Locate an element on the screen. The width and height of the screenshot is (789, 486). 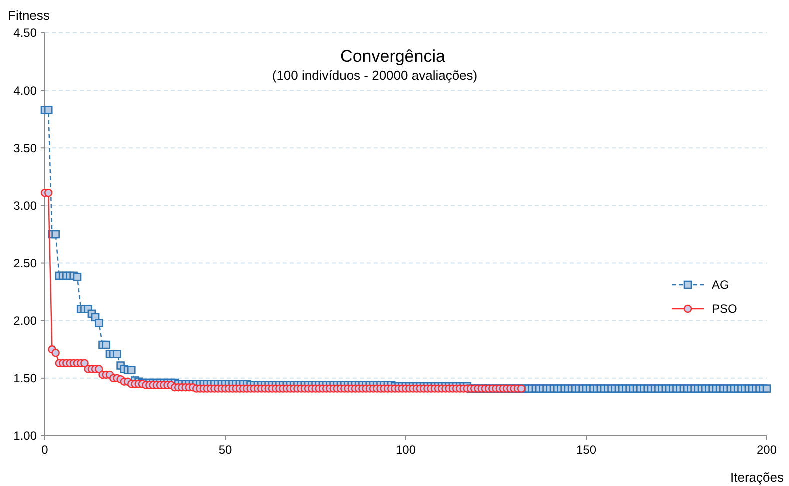
y-tick-label: 4.50 is located at coordinates (26, 33).